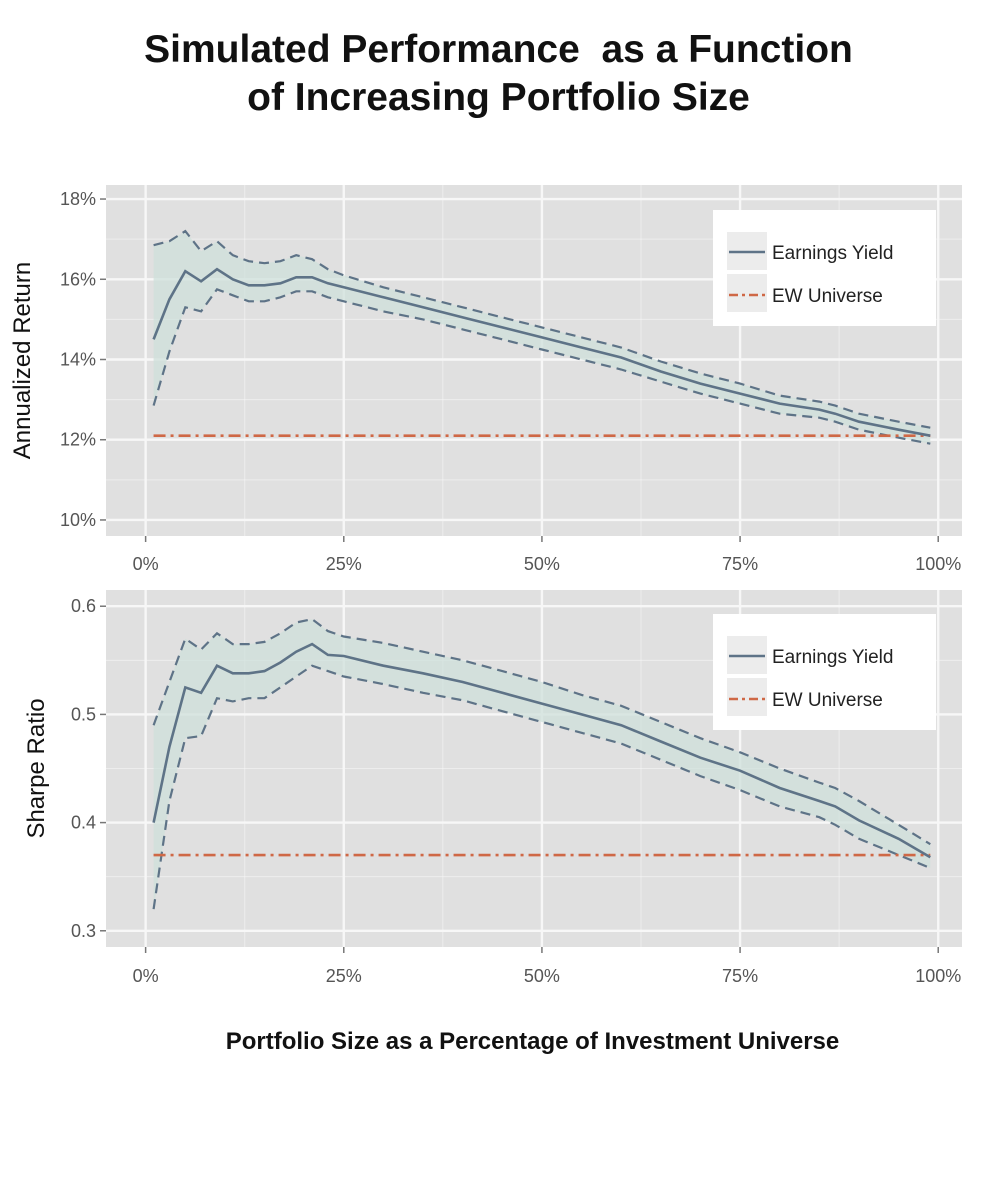 The image size is (997, 1179). What do you see at coordinates (22, 360) in the screenshot?
I see `y-axis-title: Annualized Return` at bounding box center [22, 360].